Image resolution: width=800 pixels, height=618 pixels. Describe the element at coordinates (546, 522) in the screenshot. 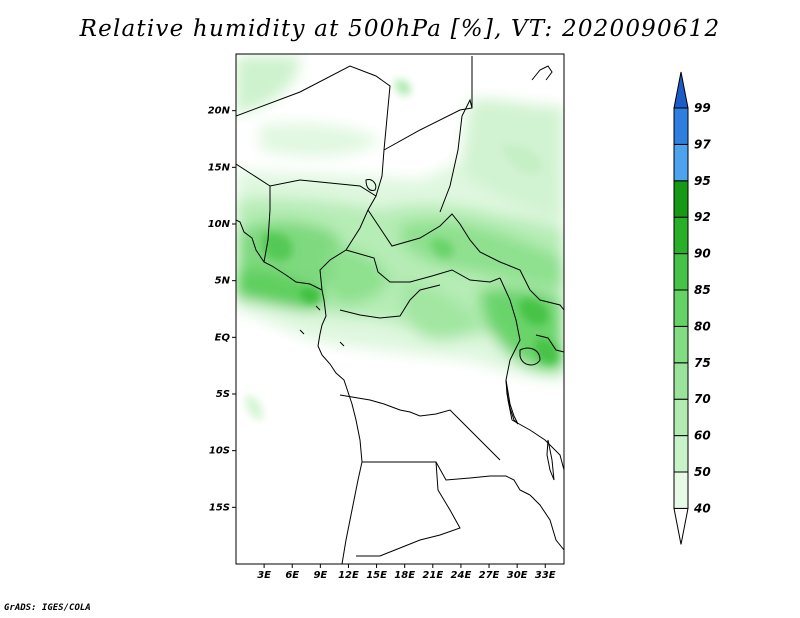

I see `border-mozambique` at that location.